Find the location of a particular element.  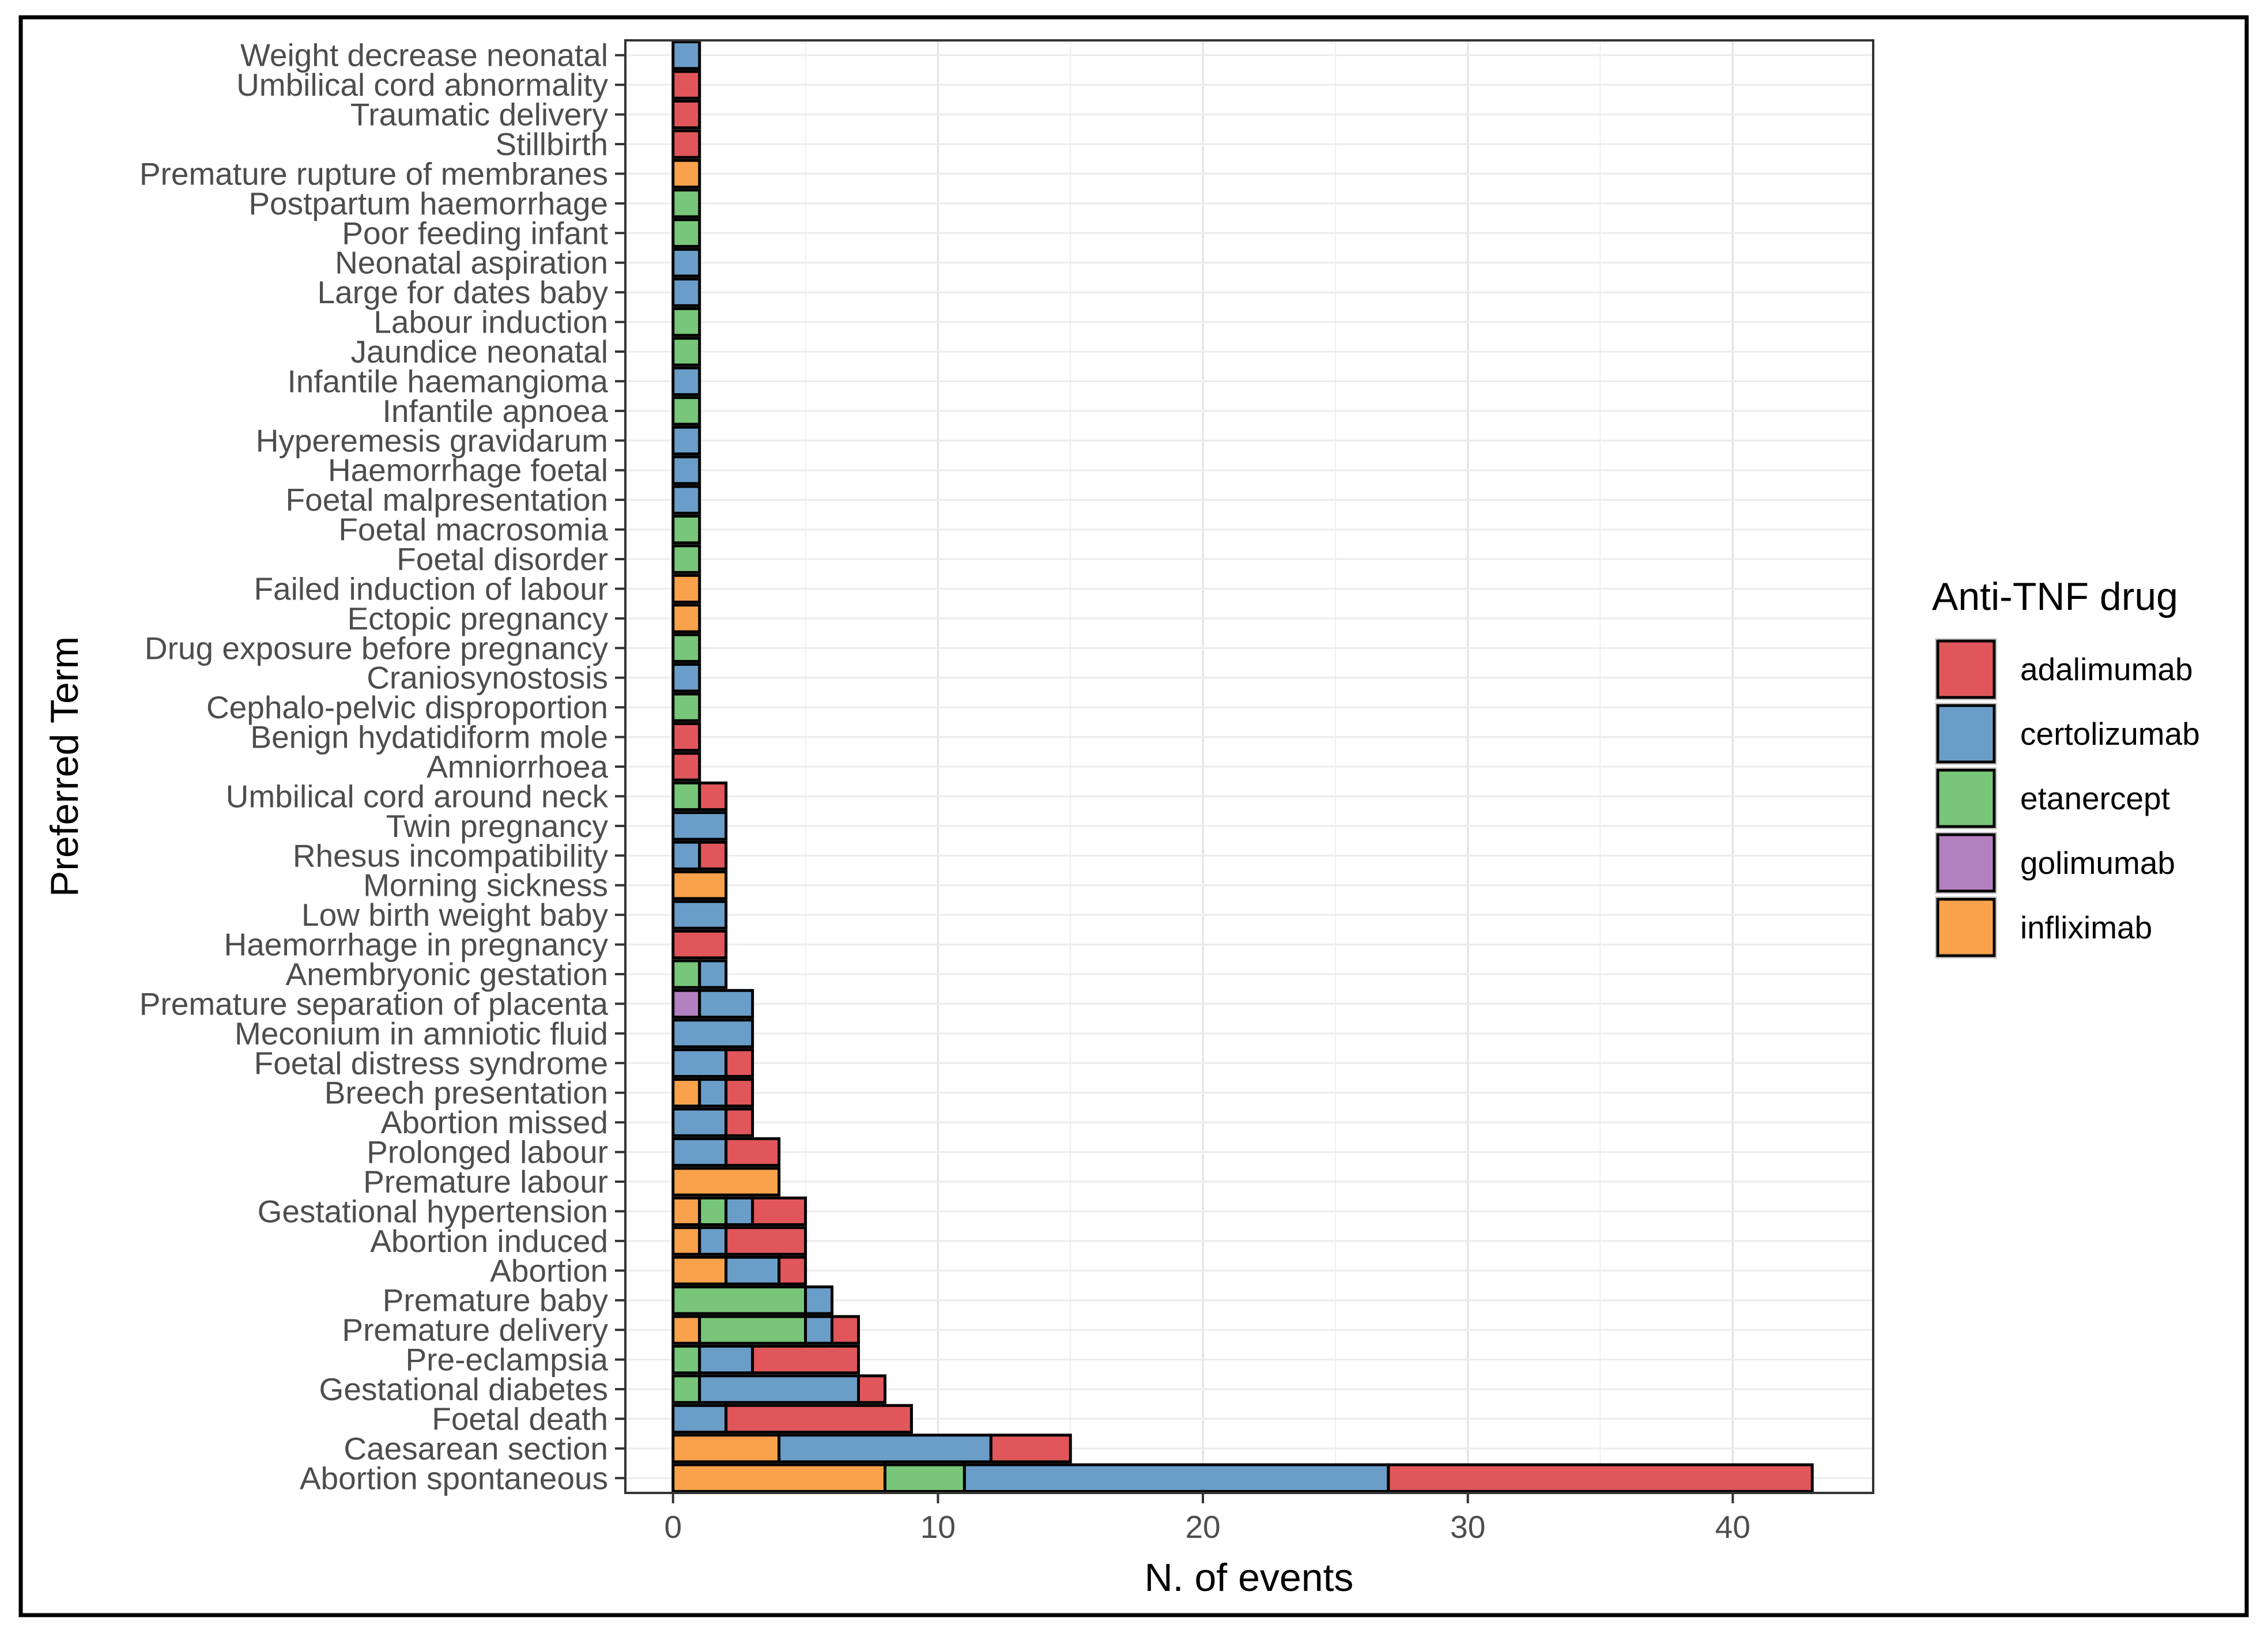

legend-label-golimumab: golimumab is located at coordinates (2097, 863).